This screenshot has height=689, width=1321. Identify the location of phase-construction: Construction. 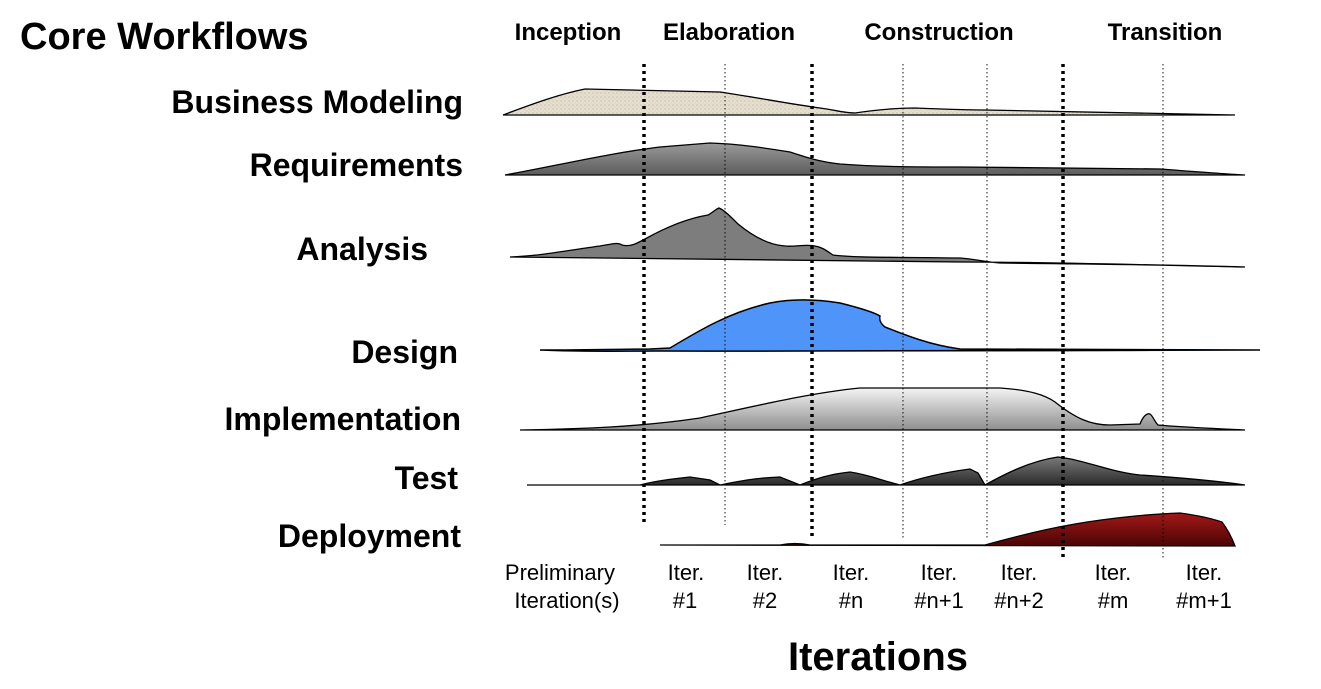
(938, 32).